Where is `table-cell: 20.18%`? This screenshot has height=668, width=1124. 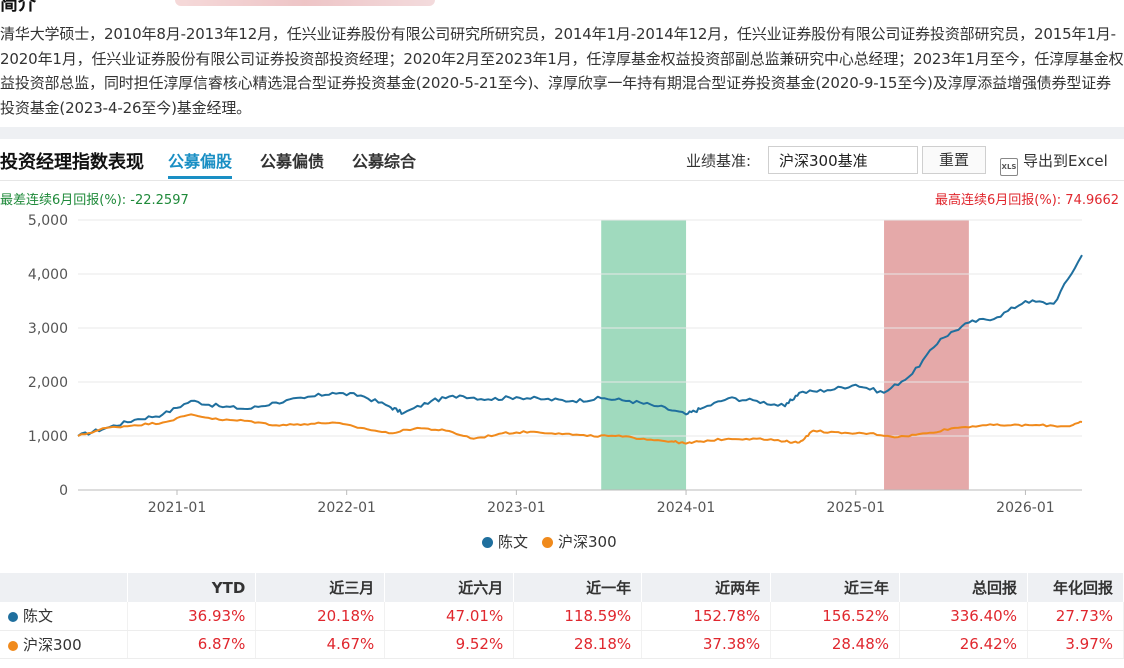
table-cell: 20.18% is located at coordinates (320, 616).